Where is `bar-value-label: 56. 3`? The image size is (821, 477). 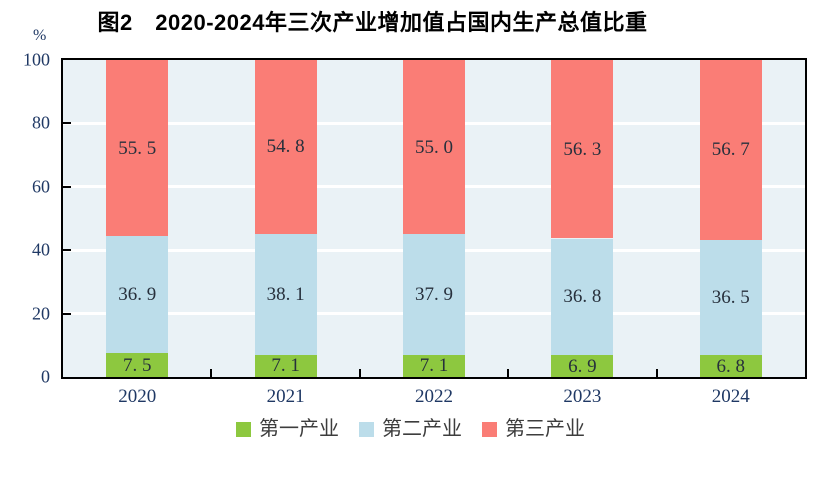
bar-value-label: 56. 3 is located at coordinates (582, 149).